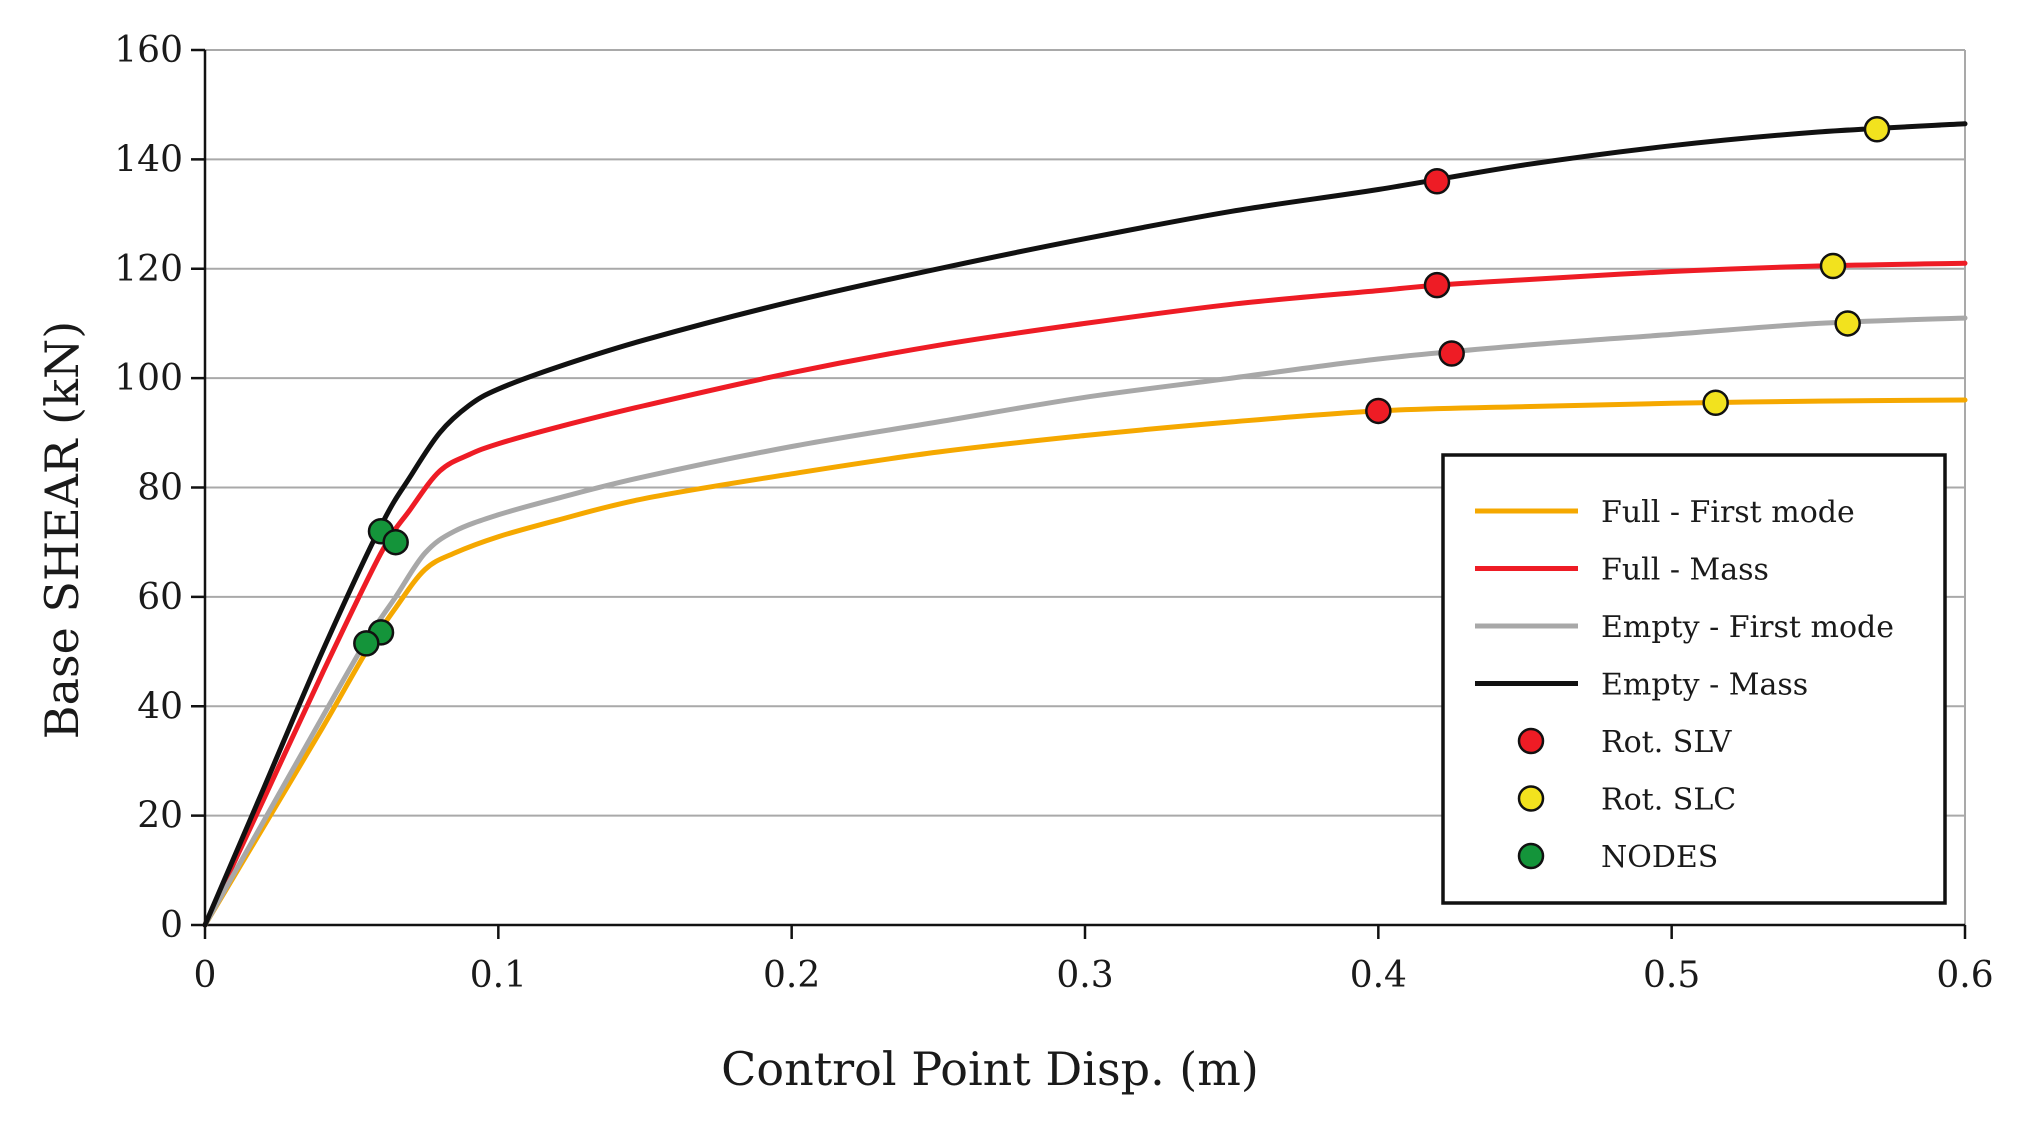 This screenshot has width=2017, height=1135. I want to click on y-tick-label-7: 140, so click(148, 159).